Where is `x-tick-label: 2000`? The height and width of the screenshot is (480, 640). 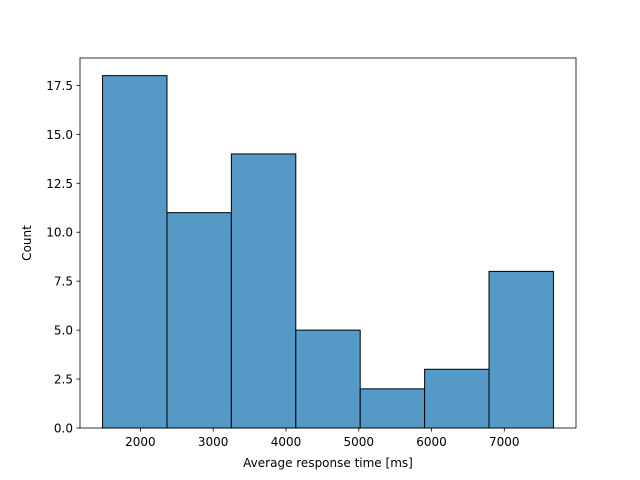 x-tick-label: 2000 is located at coordinates (140, 442).